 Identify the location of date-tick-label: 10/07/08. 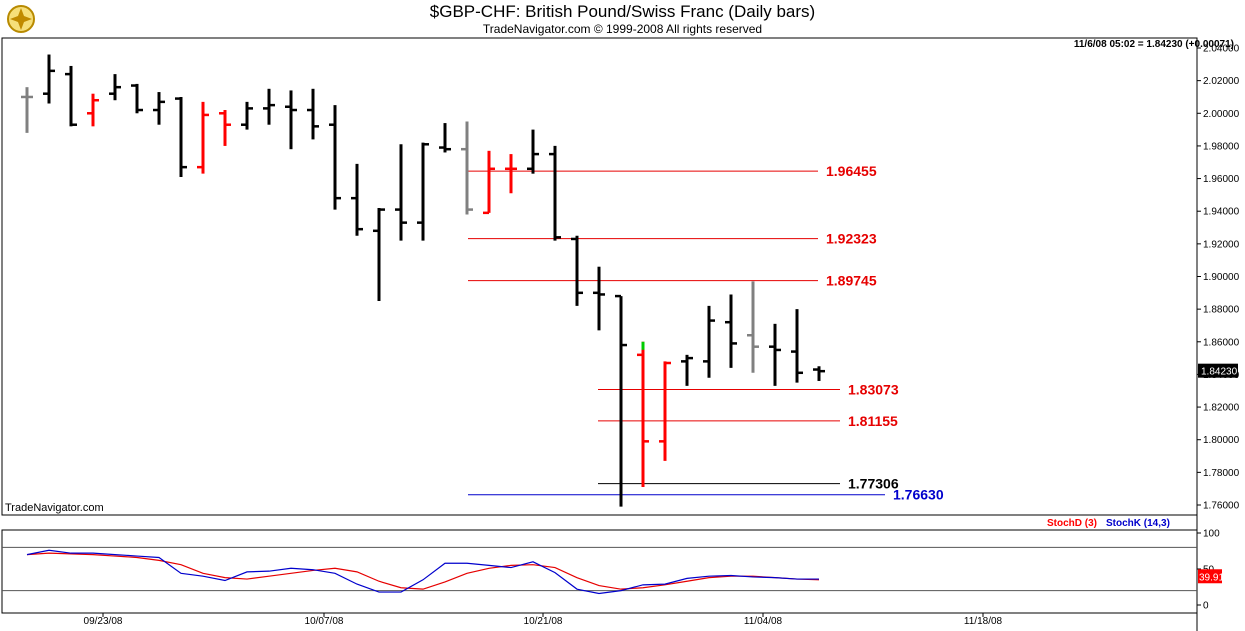
(324, 621).